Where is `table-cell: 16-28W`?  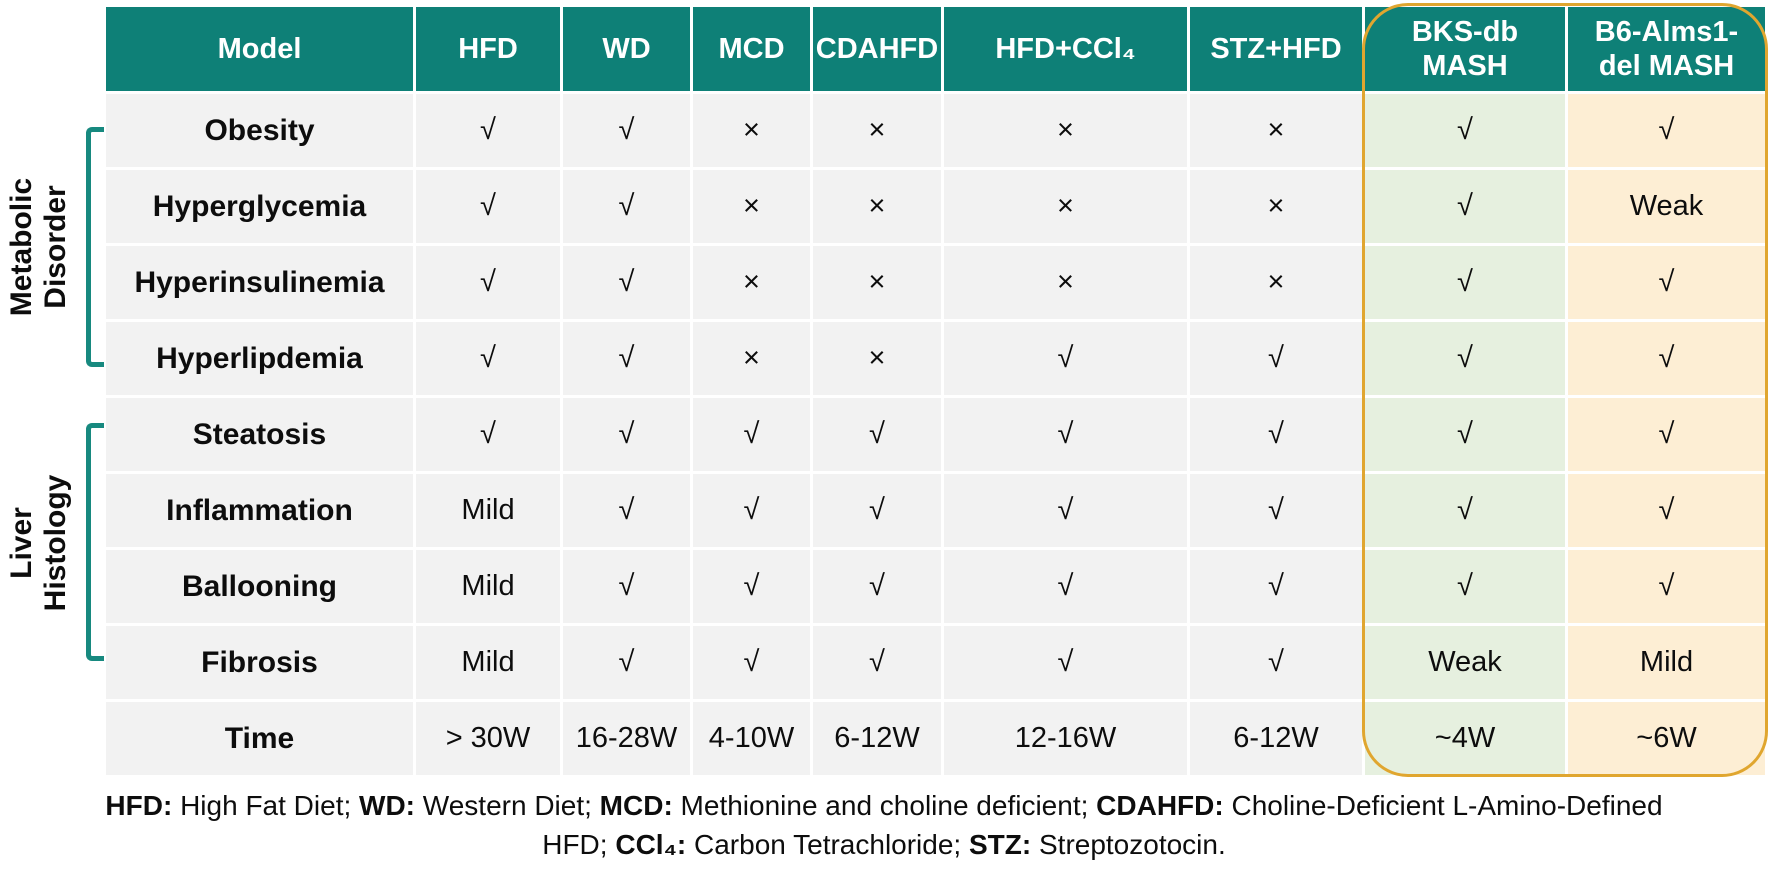 table-cell: 16-28W is located at coordinates (626, 738).